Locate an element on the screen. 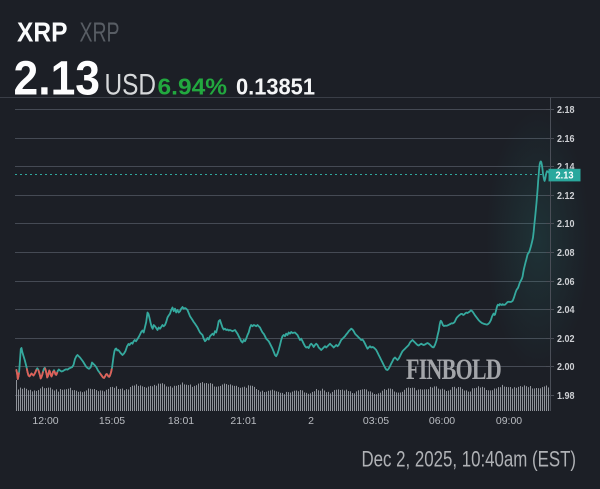  svg-text: 2.18 is located at coordinates (566, 110).